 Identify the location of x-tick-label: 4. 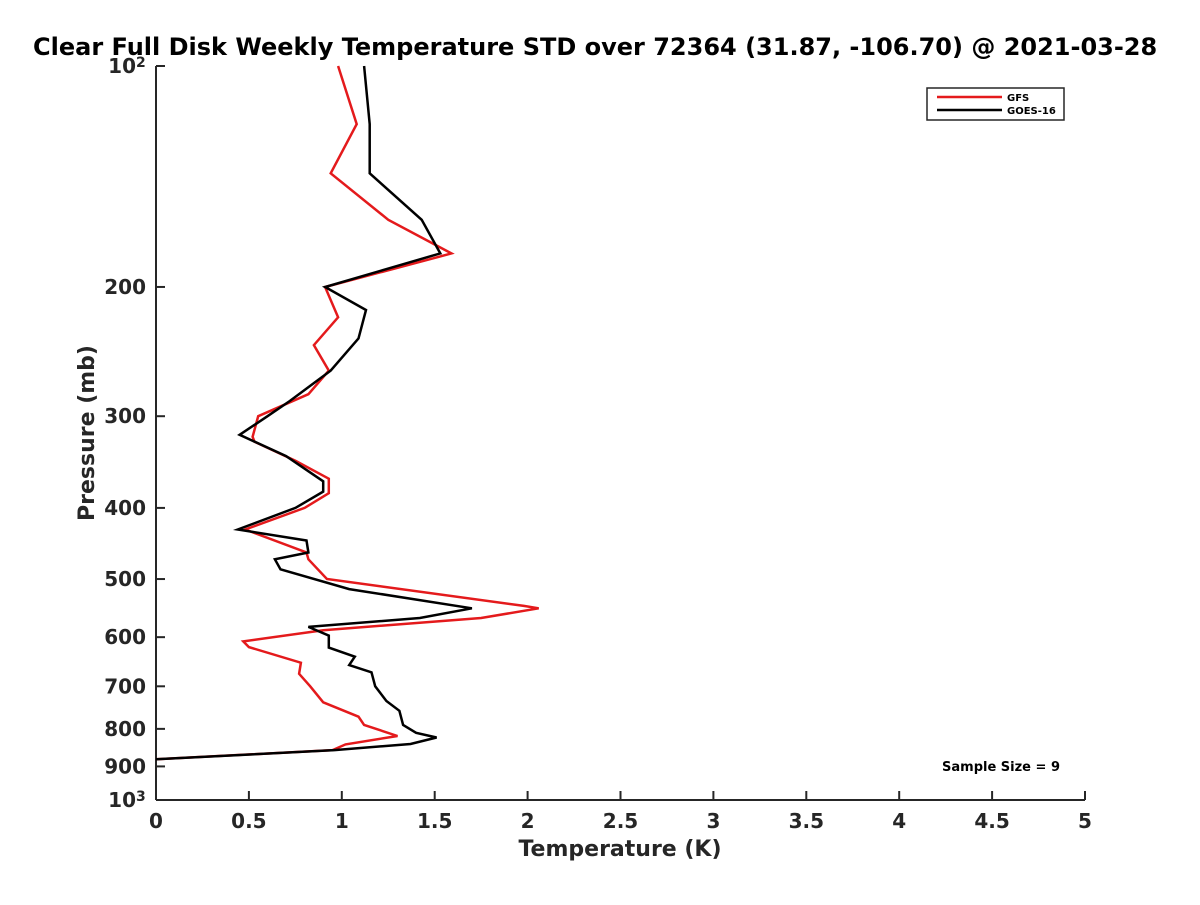
(899, 821).